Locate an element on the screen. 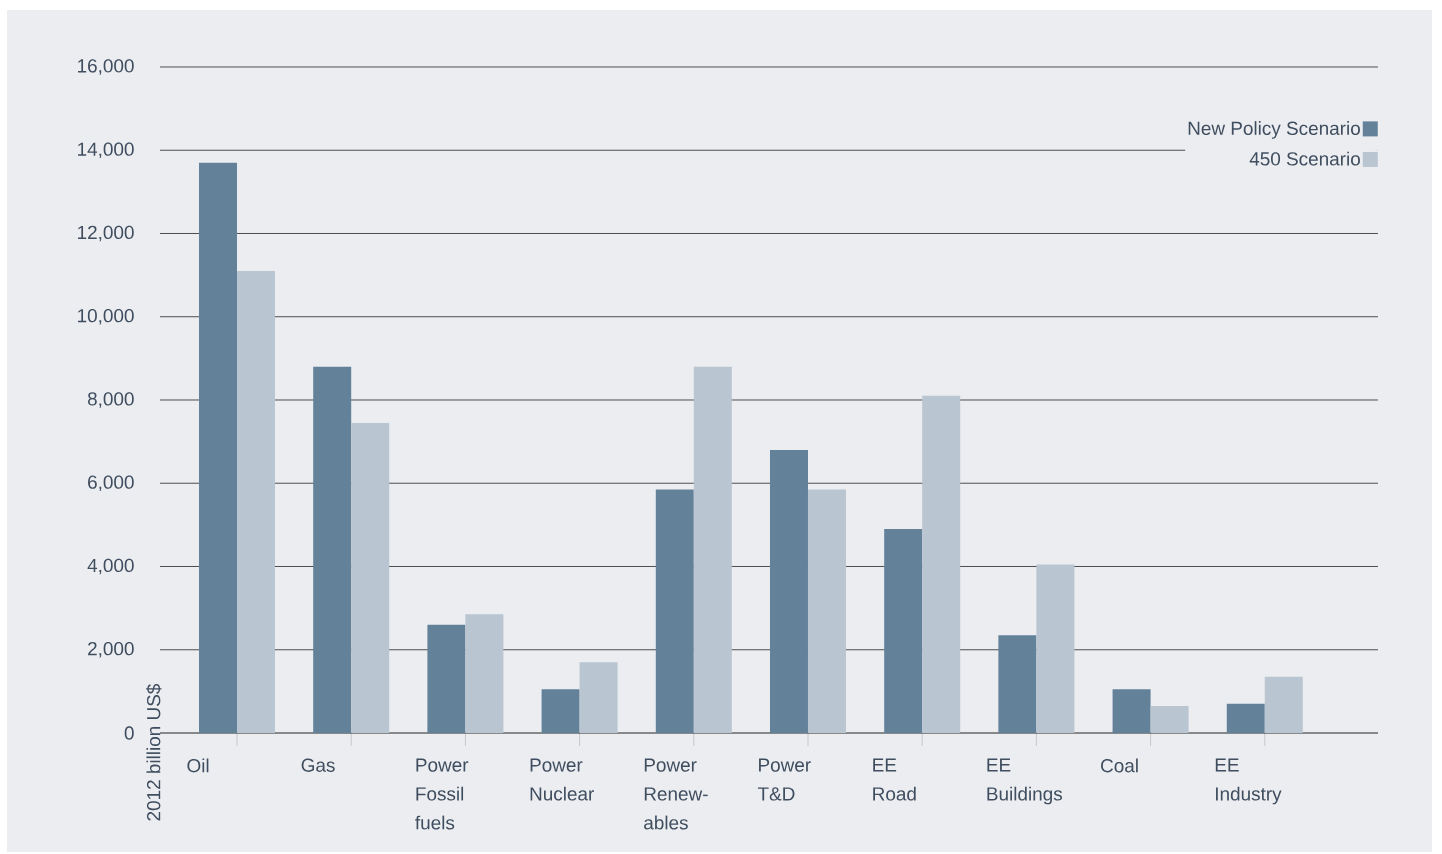 This screenshot has height=854, width=1442. y-tick-label: 8,000 is located at coordinates (110, 400).